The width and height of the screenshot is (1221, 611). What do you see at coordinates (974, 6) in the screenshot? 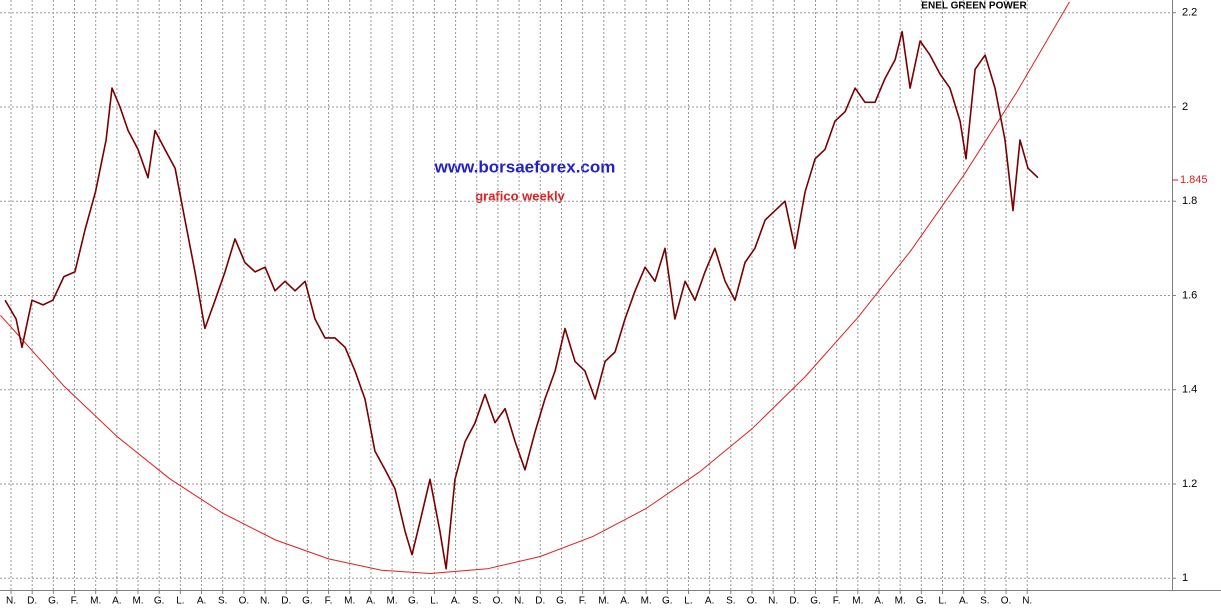
I see `chart-title: ENEL GREEN POWER` at bounding box center [974, 6].